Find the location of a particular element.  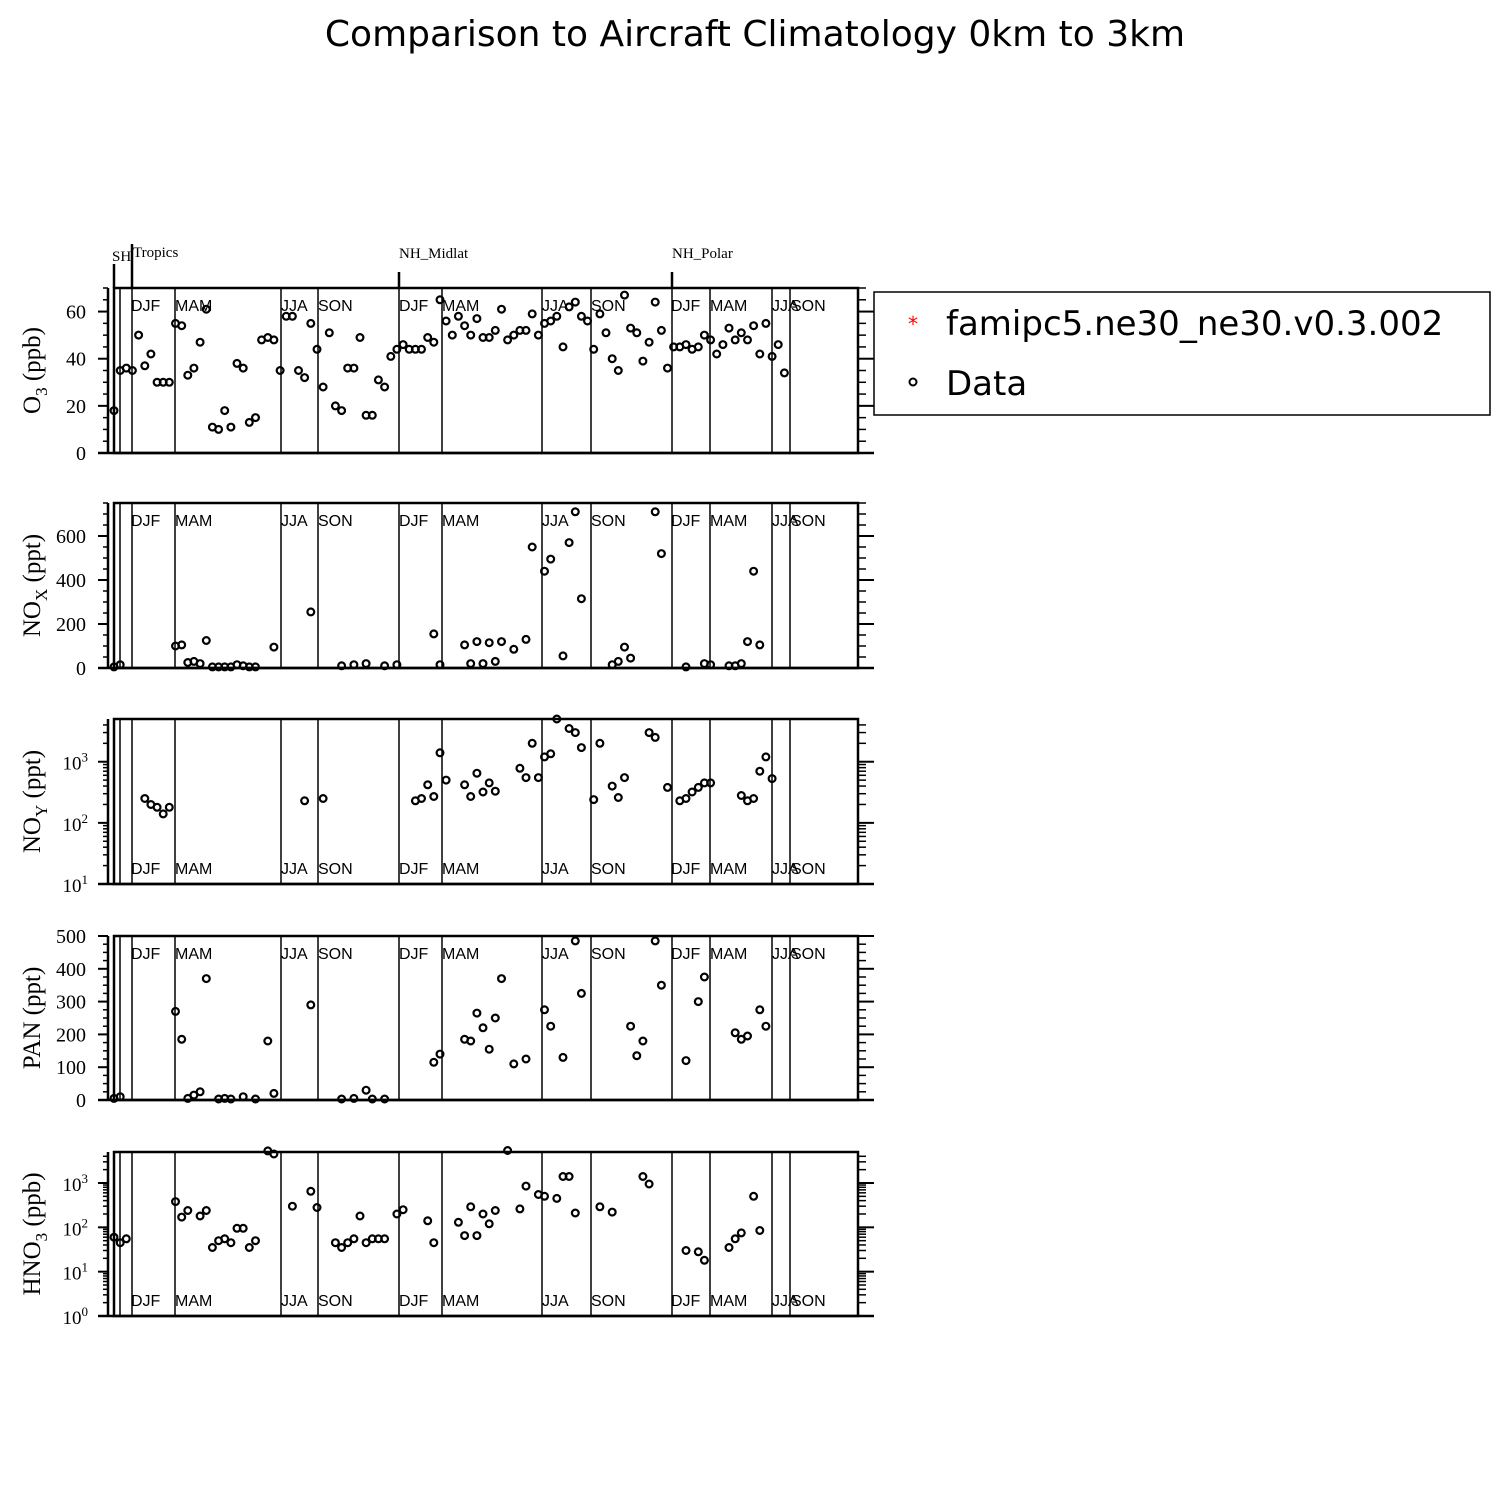

season-label-hno3-1: MAM is located at coordinates (193, 1301).